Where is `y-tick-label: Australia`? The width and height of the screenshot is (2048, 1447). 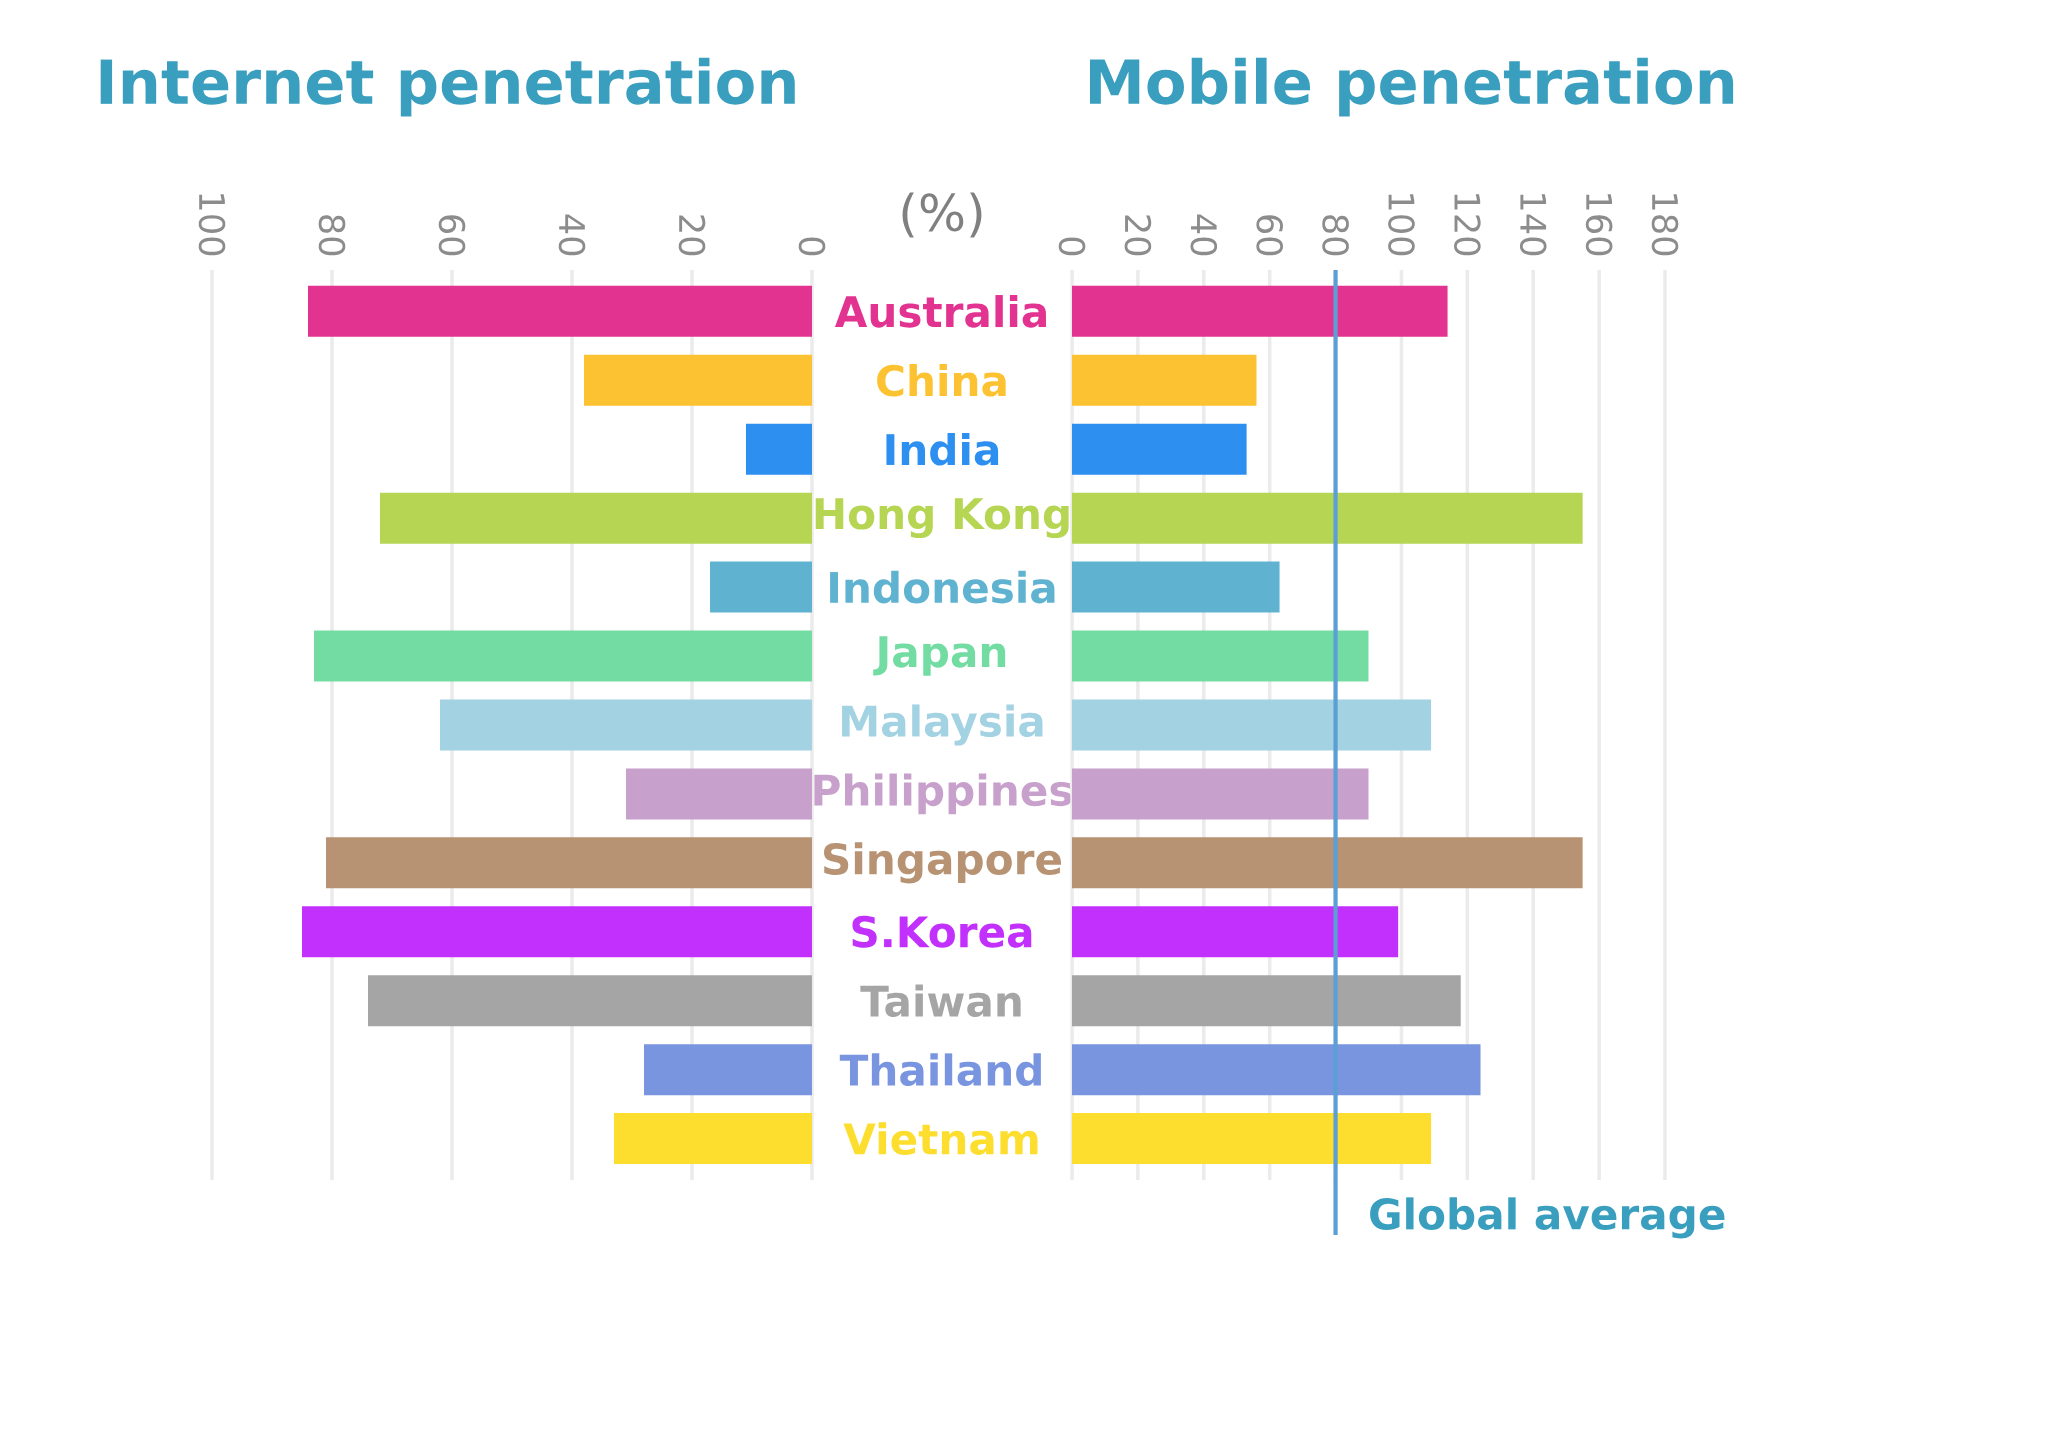 y-tick-label: Australia is located at coordinates (940, 311).